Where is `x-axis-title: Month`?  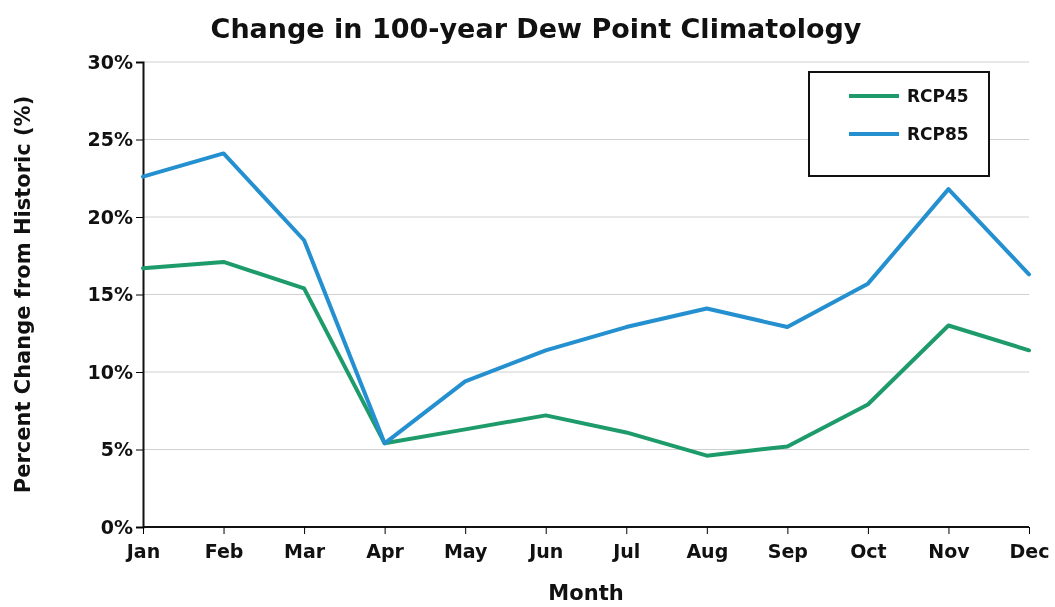
x-axis-title: Month is located at coordinates (586, 593).